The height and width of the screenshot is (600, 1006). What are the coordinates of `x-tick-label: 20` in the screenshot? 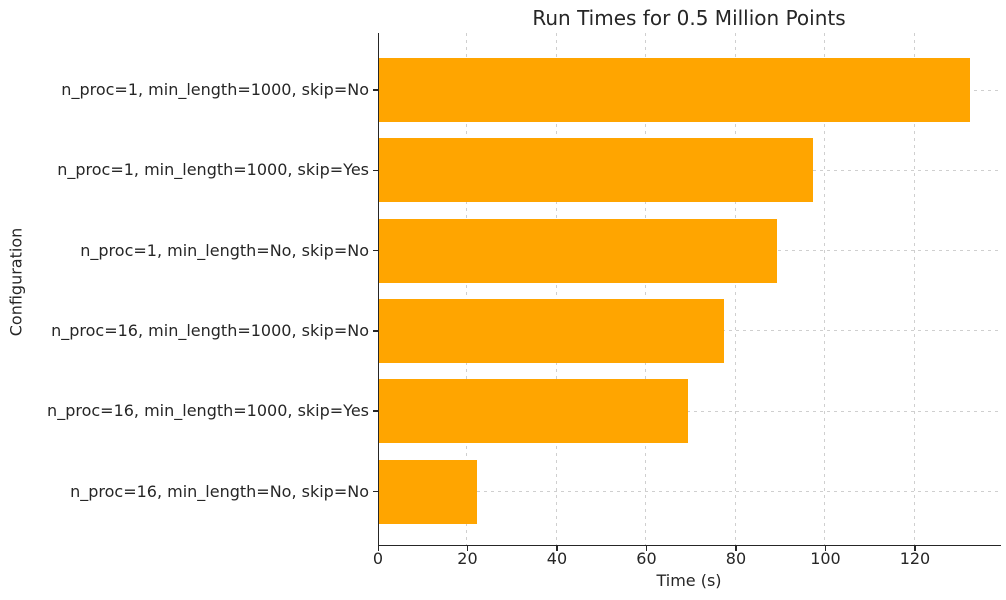 It's located at (467, 558).